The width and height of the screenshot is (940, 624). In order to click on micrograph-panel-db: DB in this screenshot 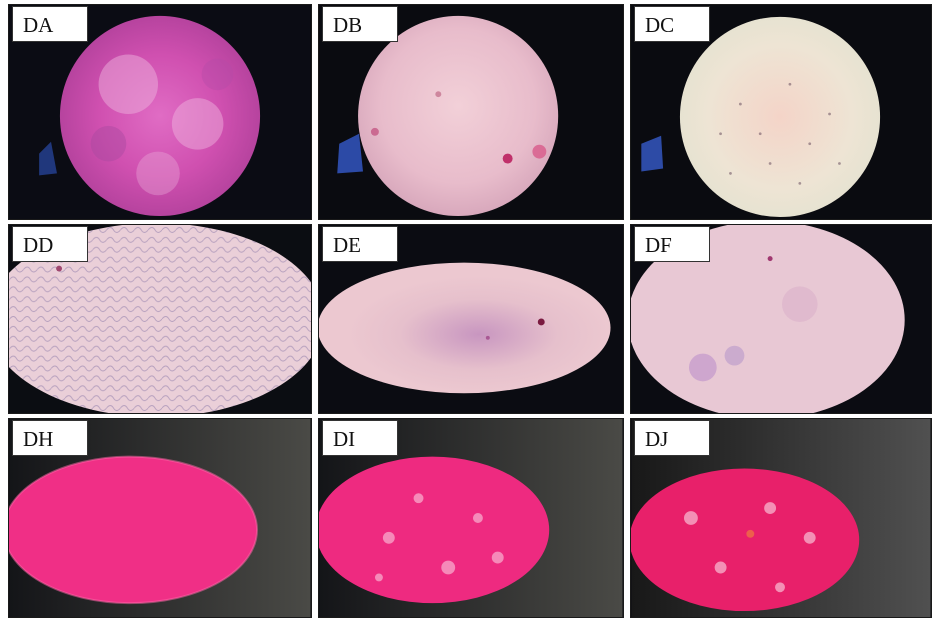, I will do `click(471, 112)`.